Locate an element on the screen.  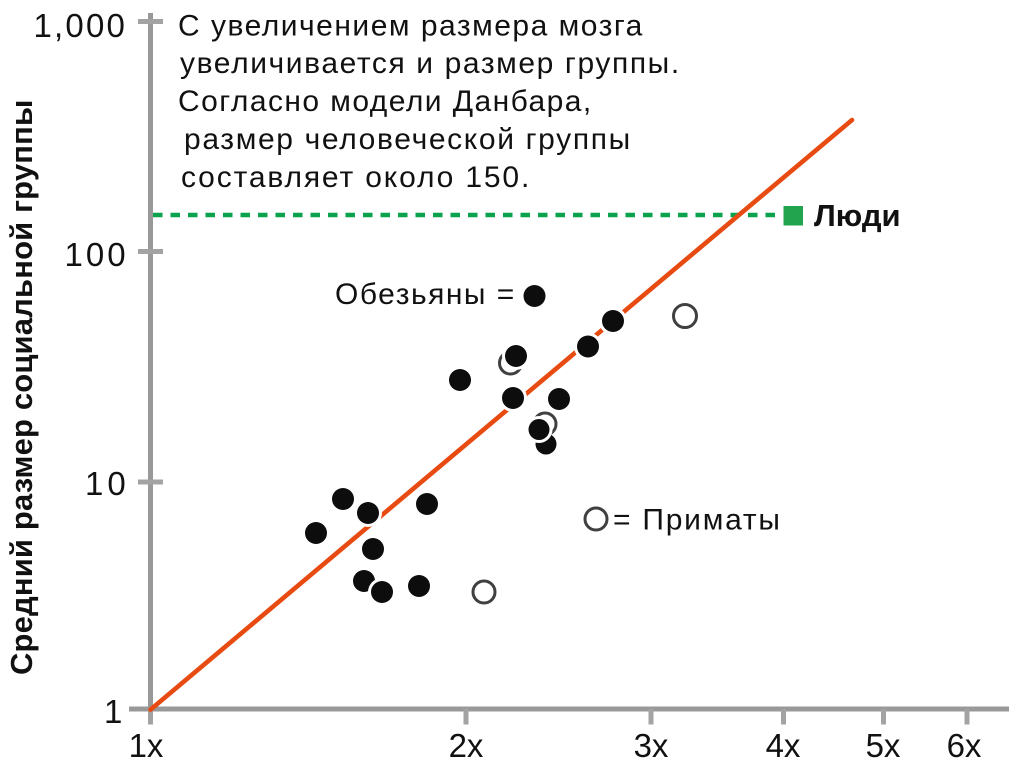
svg-text: = Приматы is located at coordinates (697, 520).